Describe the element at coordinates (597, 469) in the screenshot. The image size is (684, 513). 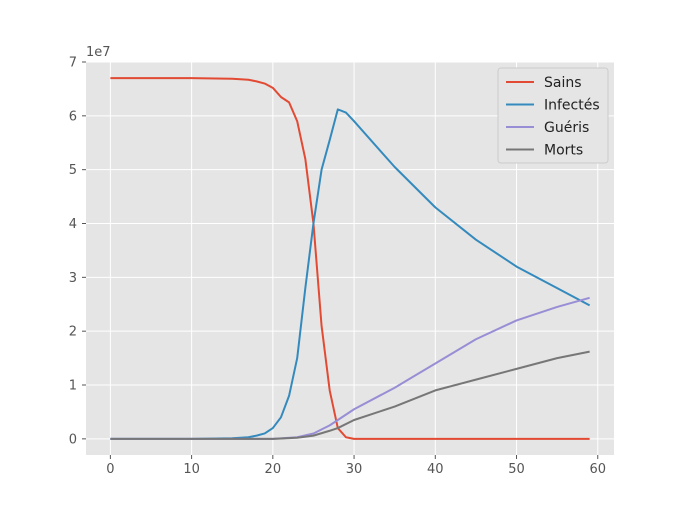
I see `x-tick-label: 60` at that location.